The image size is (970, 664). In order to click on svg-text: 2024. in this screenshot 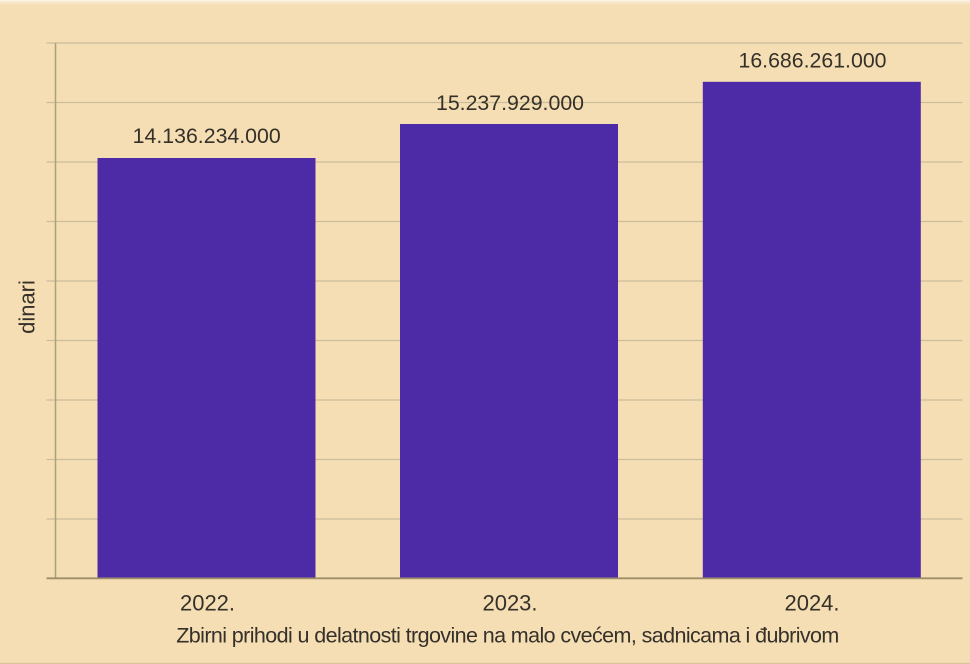, I will do `click(811, 603)`.